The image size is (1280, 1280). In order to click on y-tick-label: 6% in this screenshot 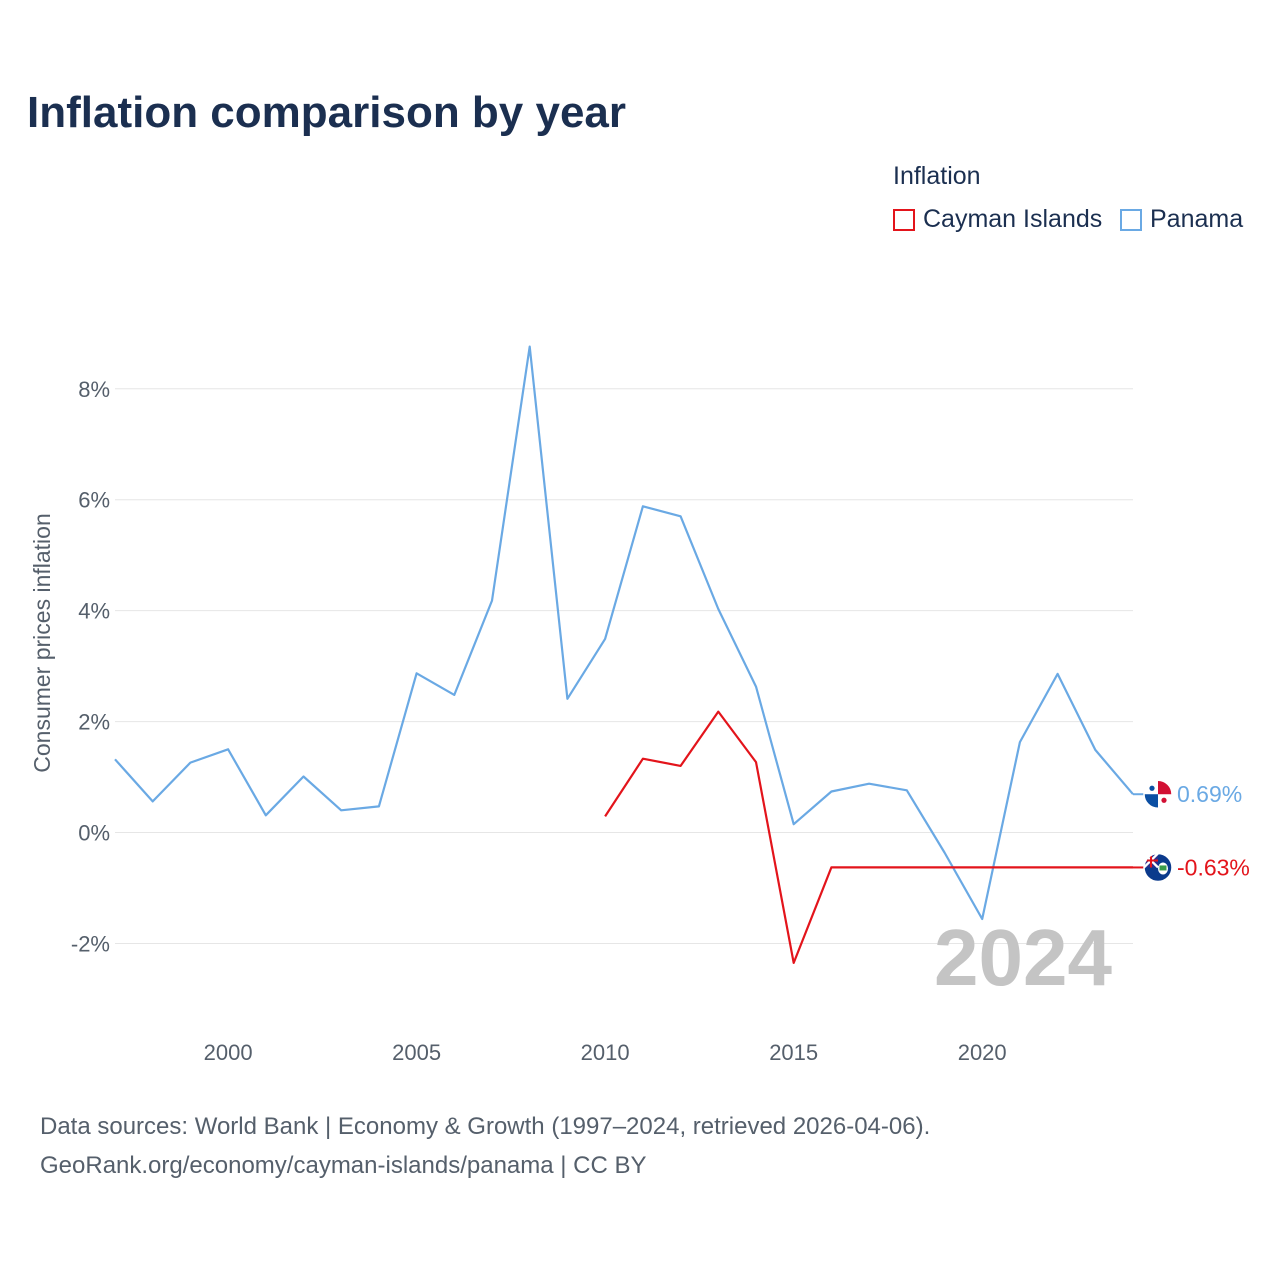, I will do `click(94, 500)`.